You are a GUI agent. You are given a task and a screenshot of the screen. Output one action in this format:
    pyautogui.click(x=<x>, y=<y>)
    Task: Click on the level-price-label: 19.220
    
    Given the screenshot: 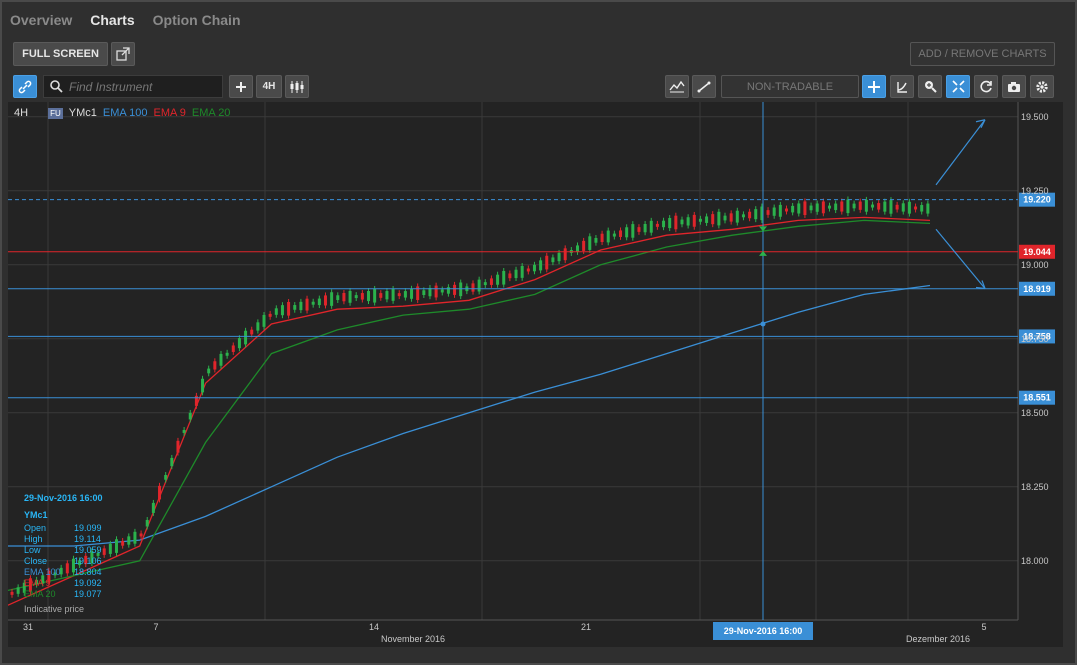 What is the action you would take?
    pyautogui.click(x=1037, y=200)
    